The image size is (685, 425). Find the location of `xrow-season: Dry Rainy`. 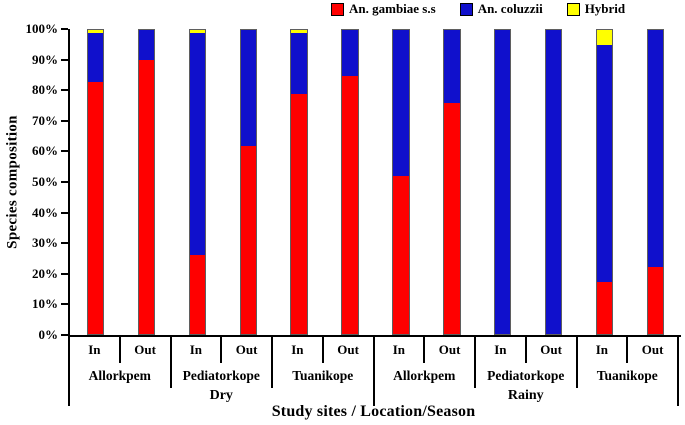

xrow-season: Dry Rainy is located at coordinates (373, 397).